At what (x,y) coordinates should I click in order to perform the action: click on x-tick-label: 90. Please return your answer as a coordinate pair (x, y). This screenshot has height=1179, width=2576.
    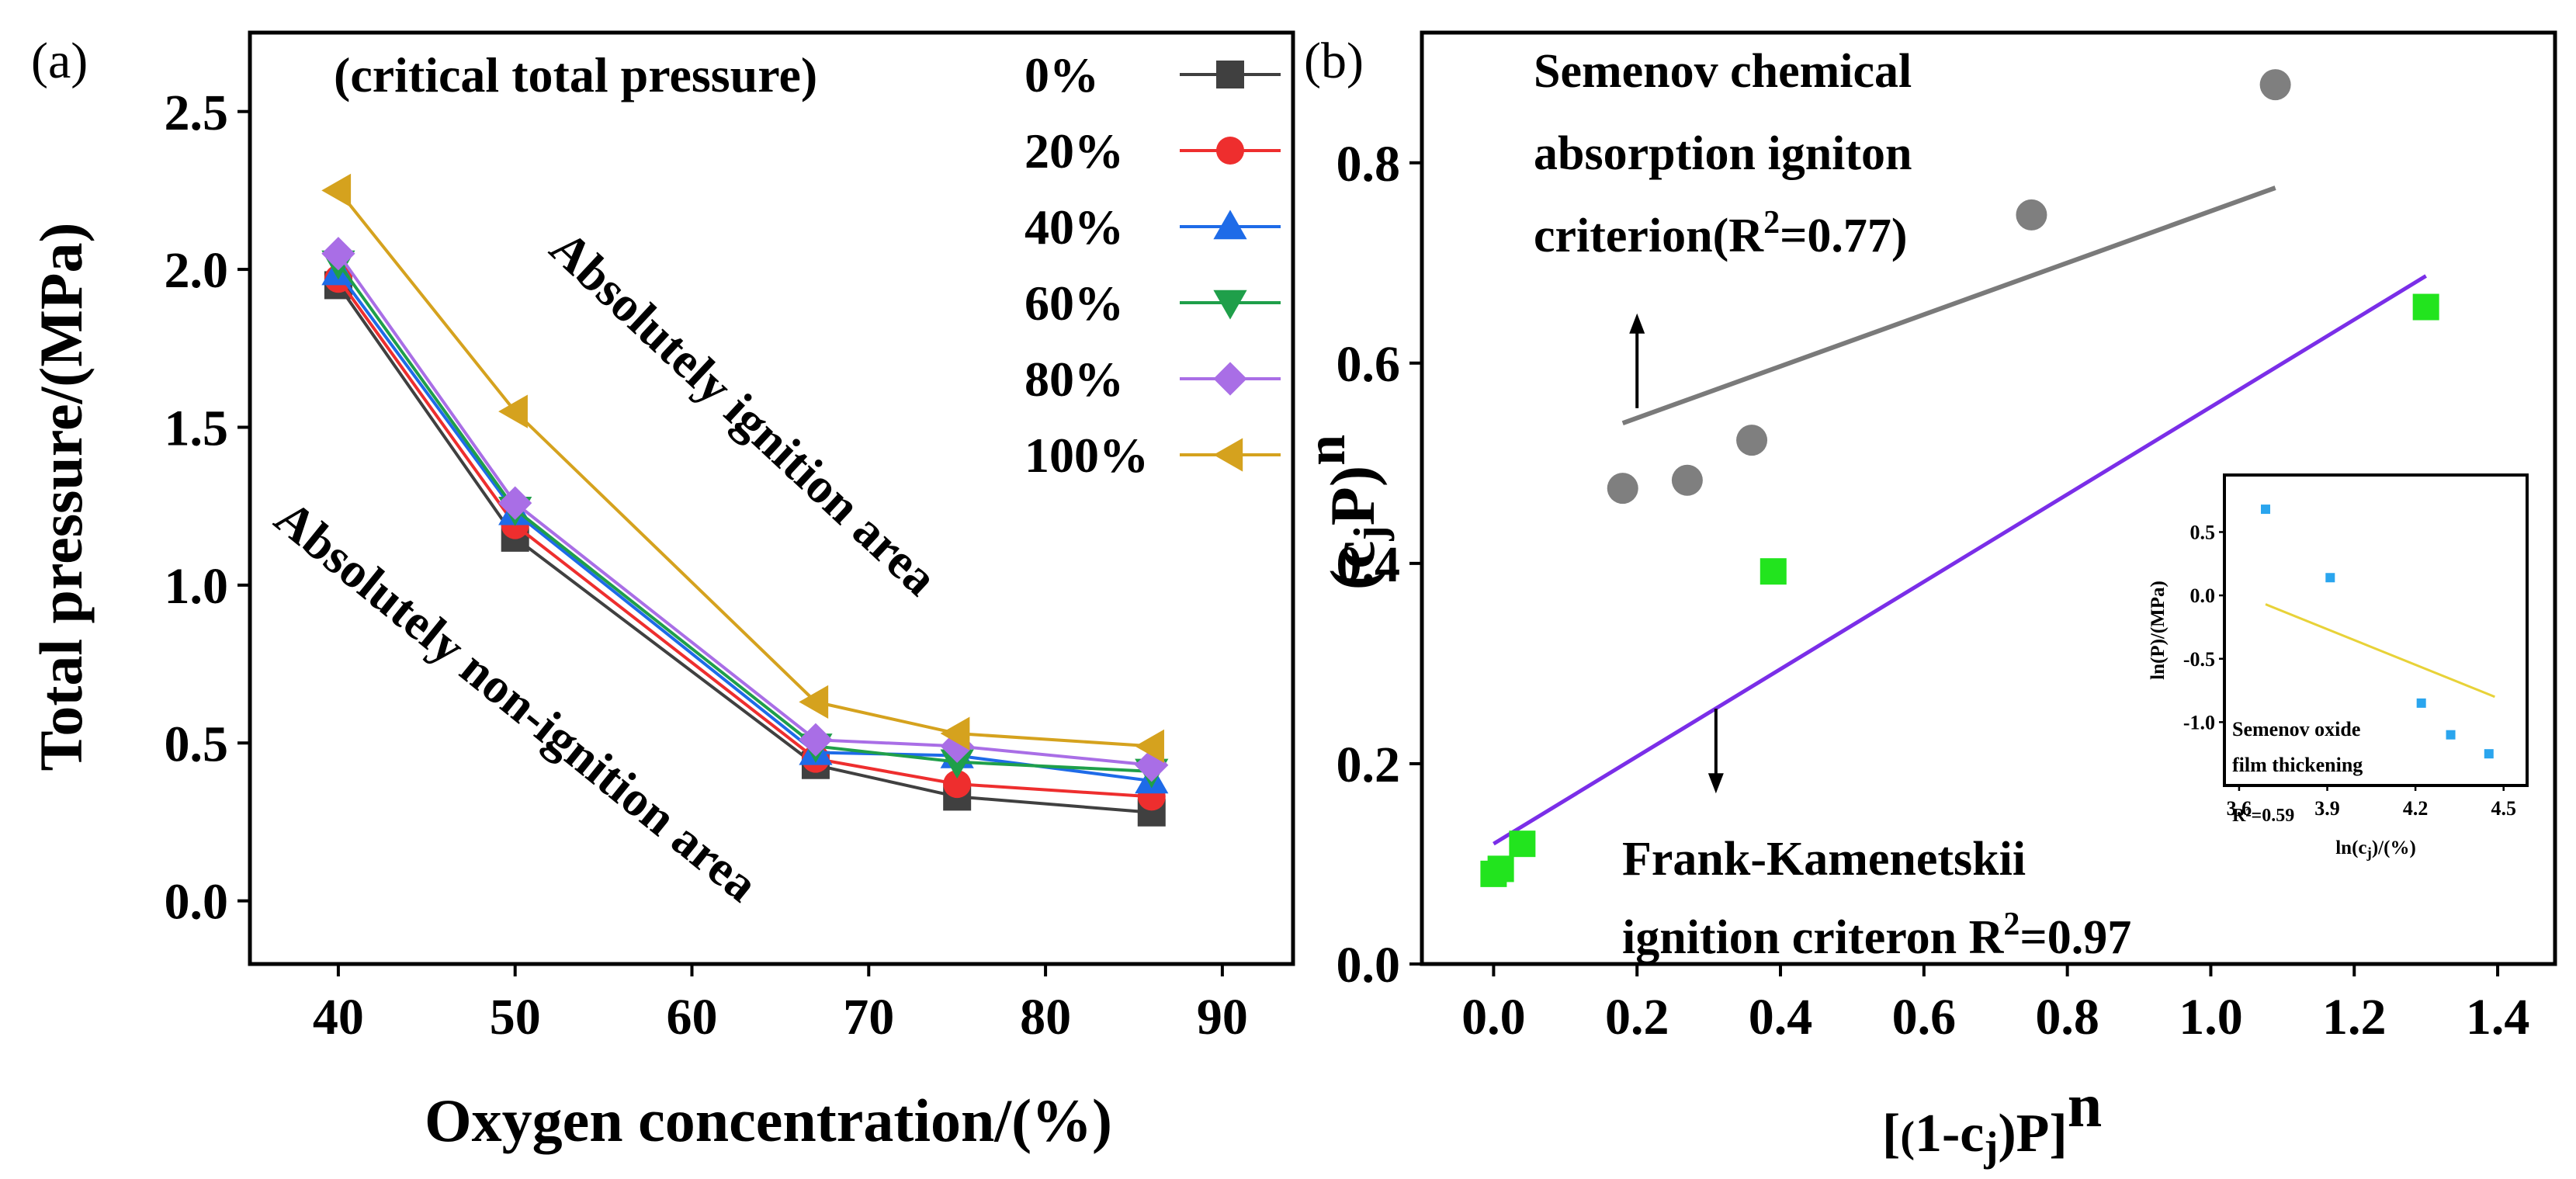
    Looking at the image, I should click on (1222, 1017).